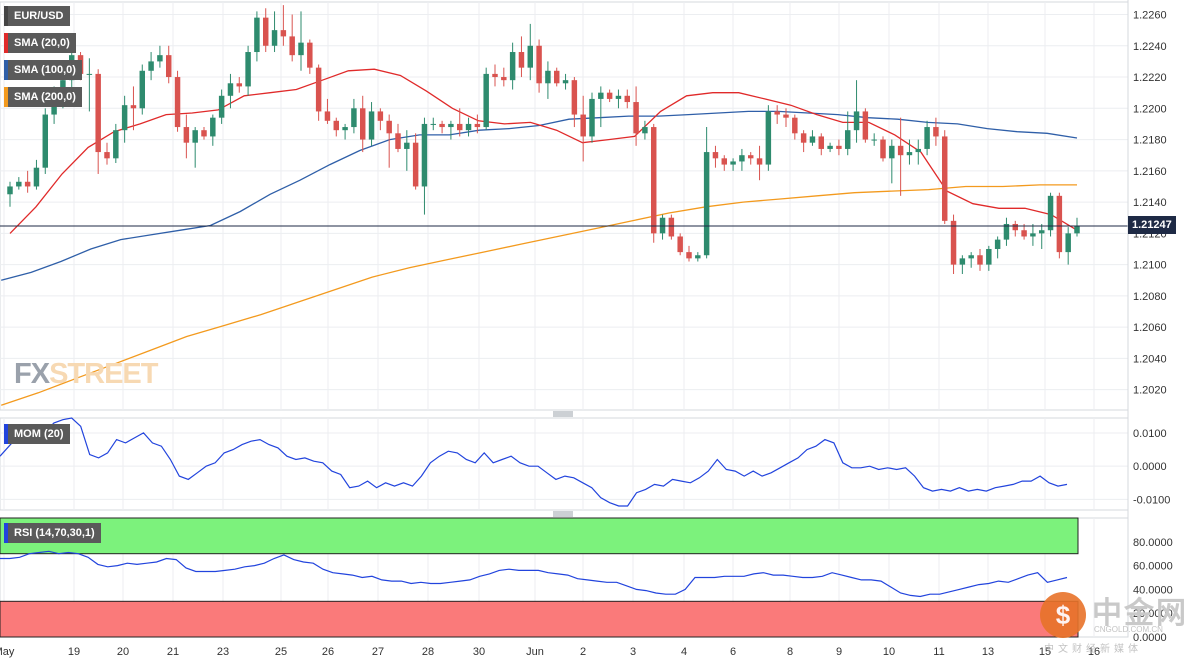  I want to click on fxstreet-watermark-street: STREET, so click(103, 374).